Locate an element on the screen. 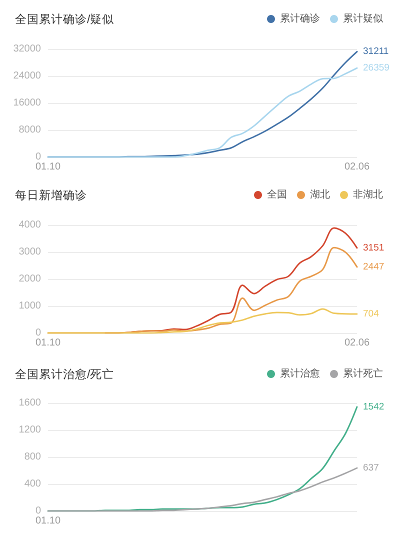  data-label: 1542 is located at coordinates (373, 406).